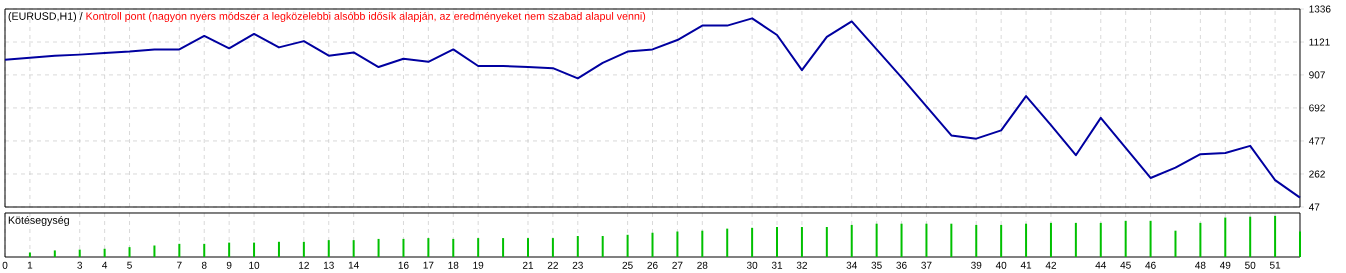 The image size is (1346, 273). What do you see at coordinates (528, 265) in the screenshot?
I see `x-tick-label: 21` at bounding box center [528, 265].